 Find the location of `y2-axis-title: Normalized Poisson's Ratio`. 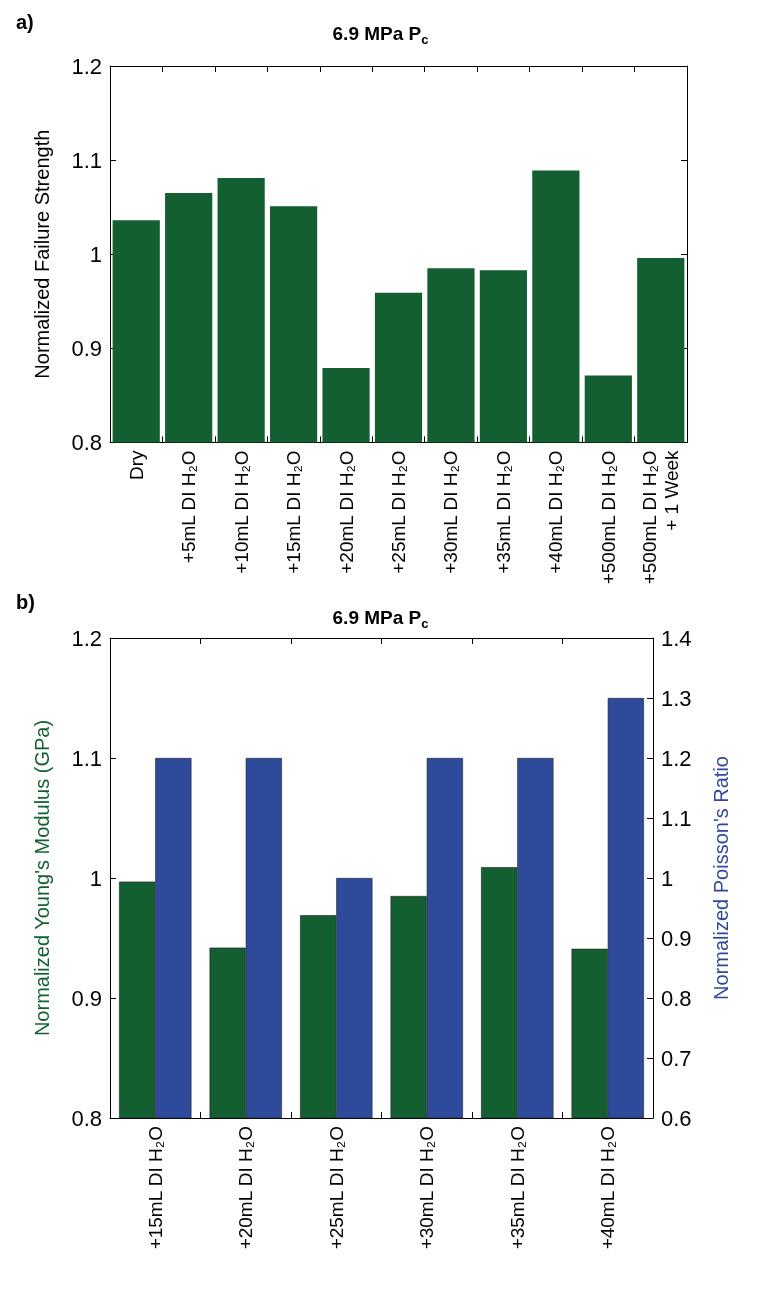

y2-axis-title: Normalized Poisson's Ratio is located at coordinates (721, 878).